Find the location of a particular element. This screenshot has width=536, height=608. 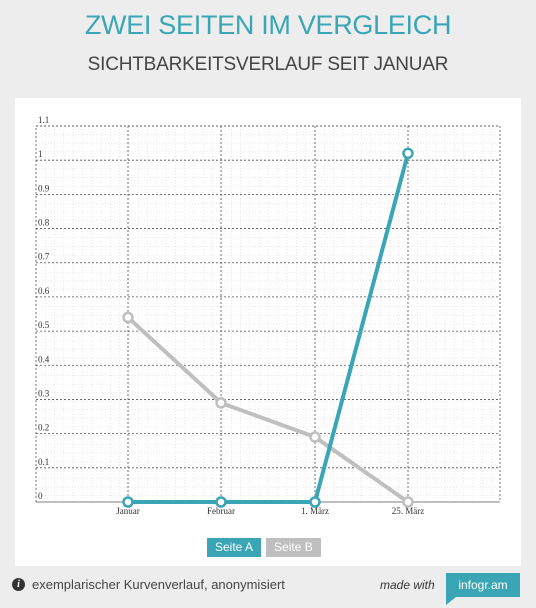

y-tick-label: 1.1 is located at coordinates (43, 120).